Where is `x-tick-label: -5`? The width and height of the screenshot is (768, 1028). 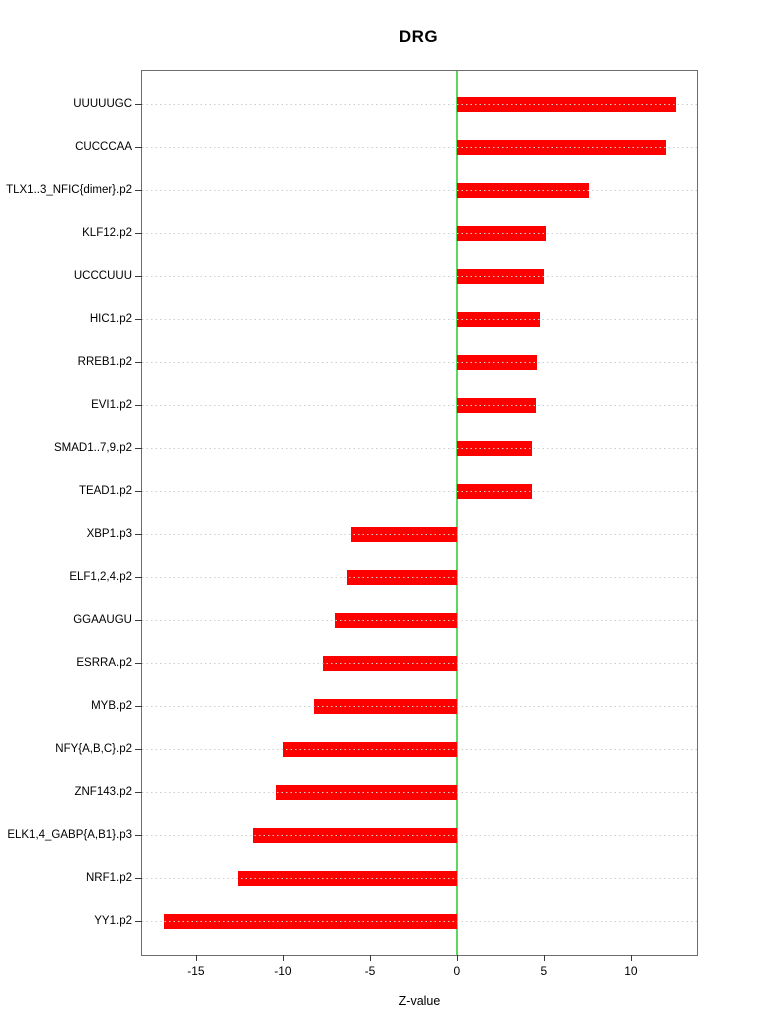
x-tick-label: -5 is located at coordinates (370, 971).